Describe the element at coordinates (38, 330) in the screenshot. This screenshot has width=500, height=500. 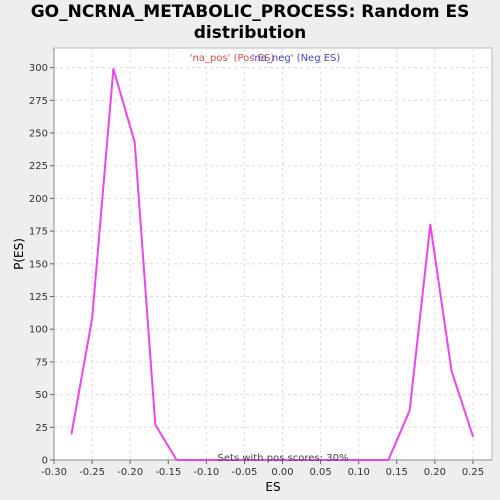
I see `y-tick-label: 100` at that location.